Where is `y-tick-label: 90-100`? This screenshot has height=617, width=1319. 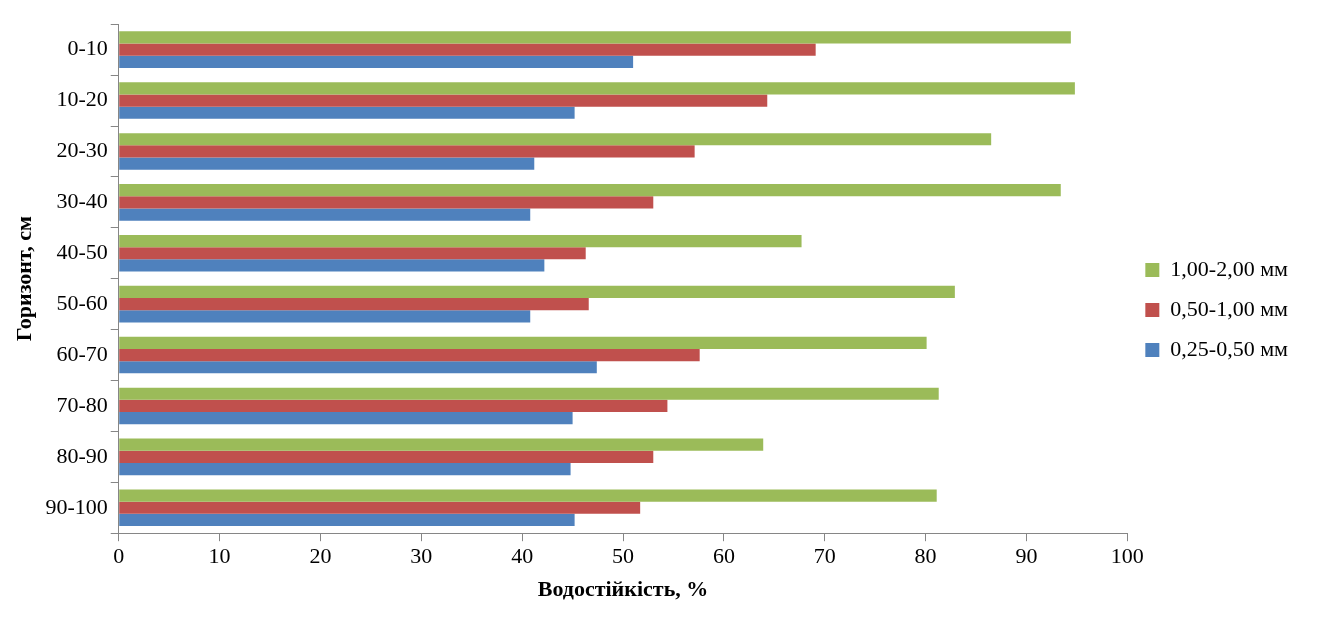
y-tick-label: 90-100 is located at coordinates (76, 506).